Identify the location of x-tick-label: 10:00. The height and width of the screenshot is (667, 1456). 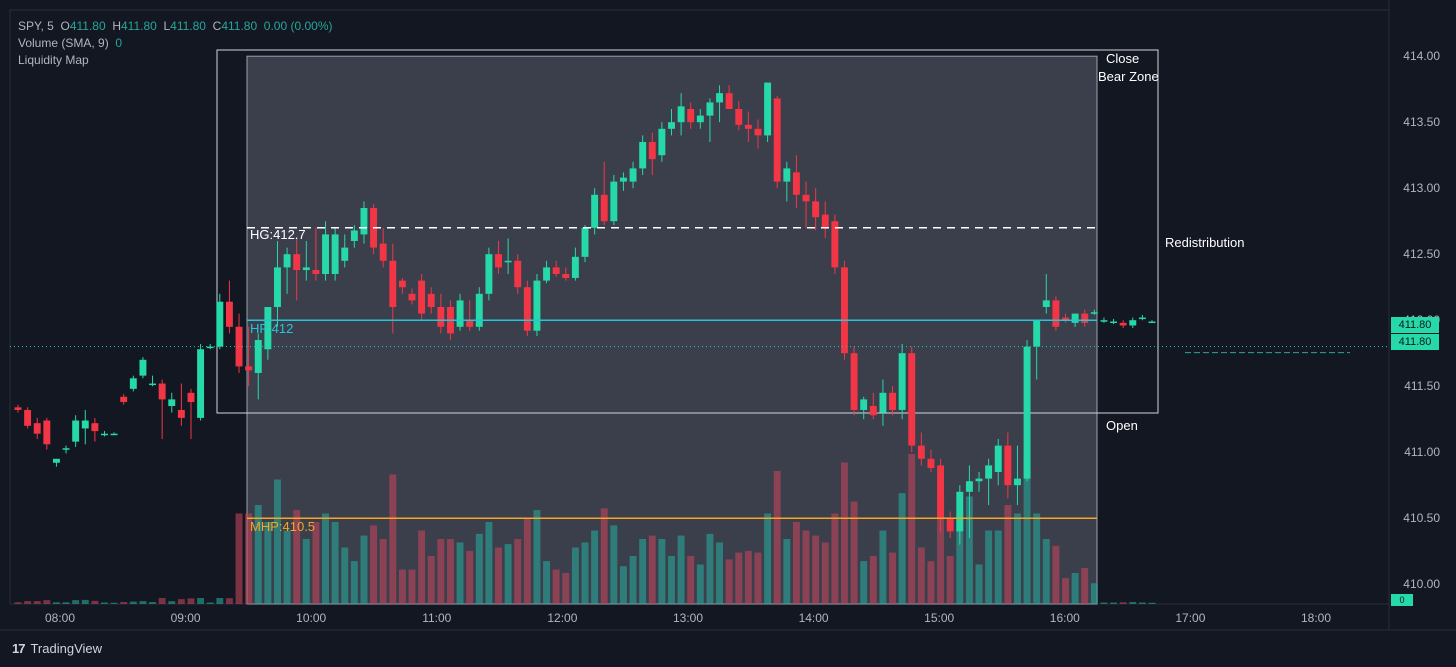
(311, 618).